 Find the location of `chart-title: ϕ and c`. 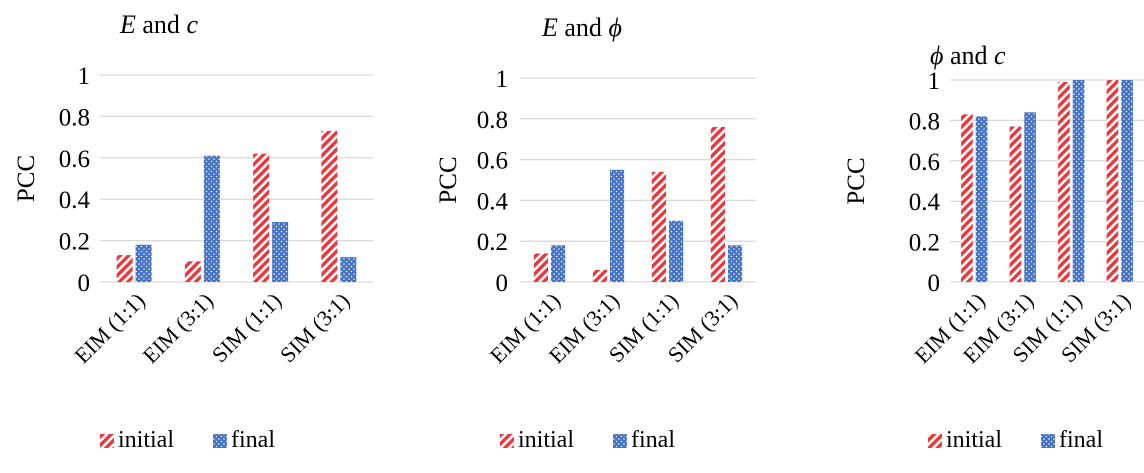

chart-title: ϕ and c is located at coordinates (968, 55).